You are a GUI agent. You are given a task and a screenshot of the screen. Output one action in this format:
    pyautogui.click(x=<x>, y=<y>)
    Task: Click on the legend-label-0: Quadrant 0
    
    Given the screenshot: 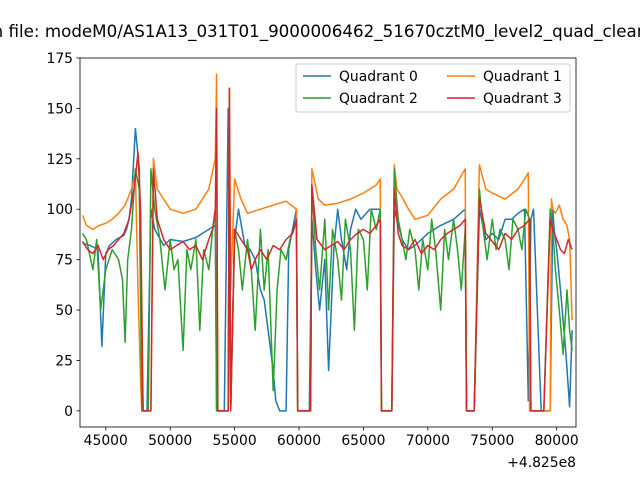 What is the action you would take?
    pyautogui.click(x=378, y=77)
    